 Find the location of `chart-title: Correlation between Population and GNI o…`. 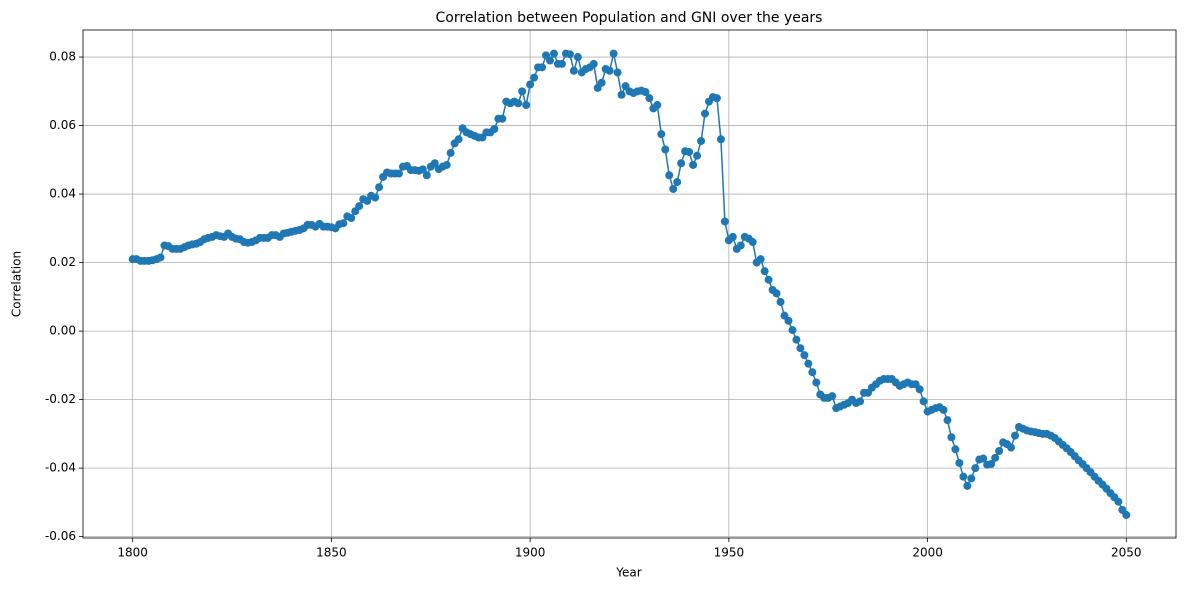

chart-title: Correlation between Population and GNI o… is located at coordinates (629, 18).